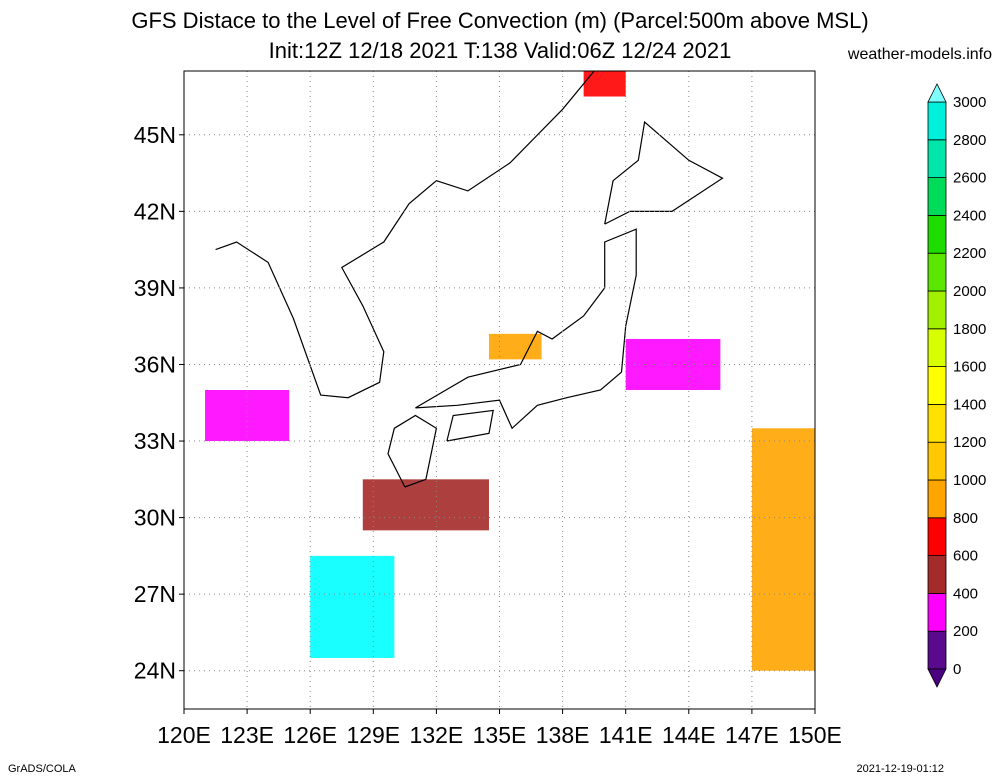 This screenshot has width=1000, height=779. What do you see at coordinates (673, 364) in the screenshot?
I see `region-kanto-east` at bounding box center [673, 364].